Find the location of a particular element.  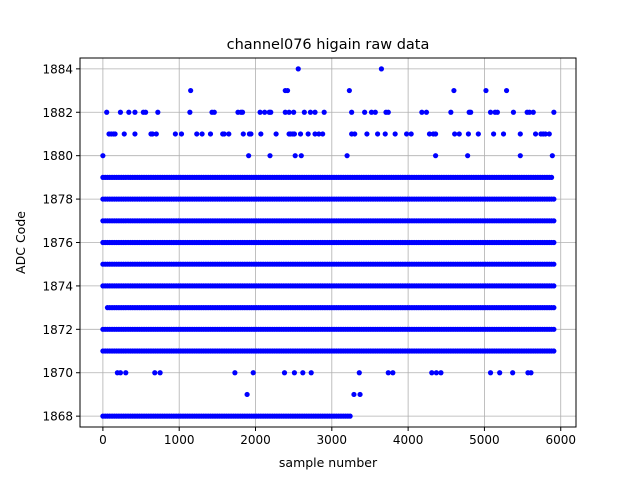

chart-title: channel076 higain raw data is located at coordinates (328, 45).